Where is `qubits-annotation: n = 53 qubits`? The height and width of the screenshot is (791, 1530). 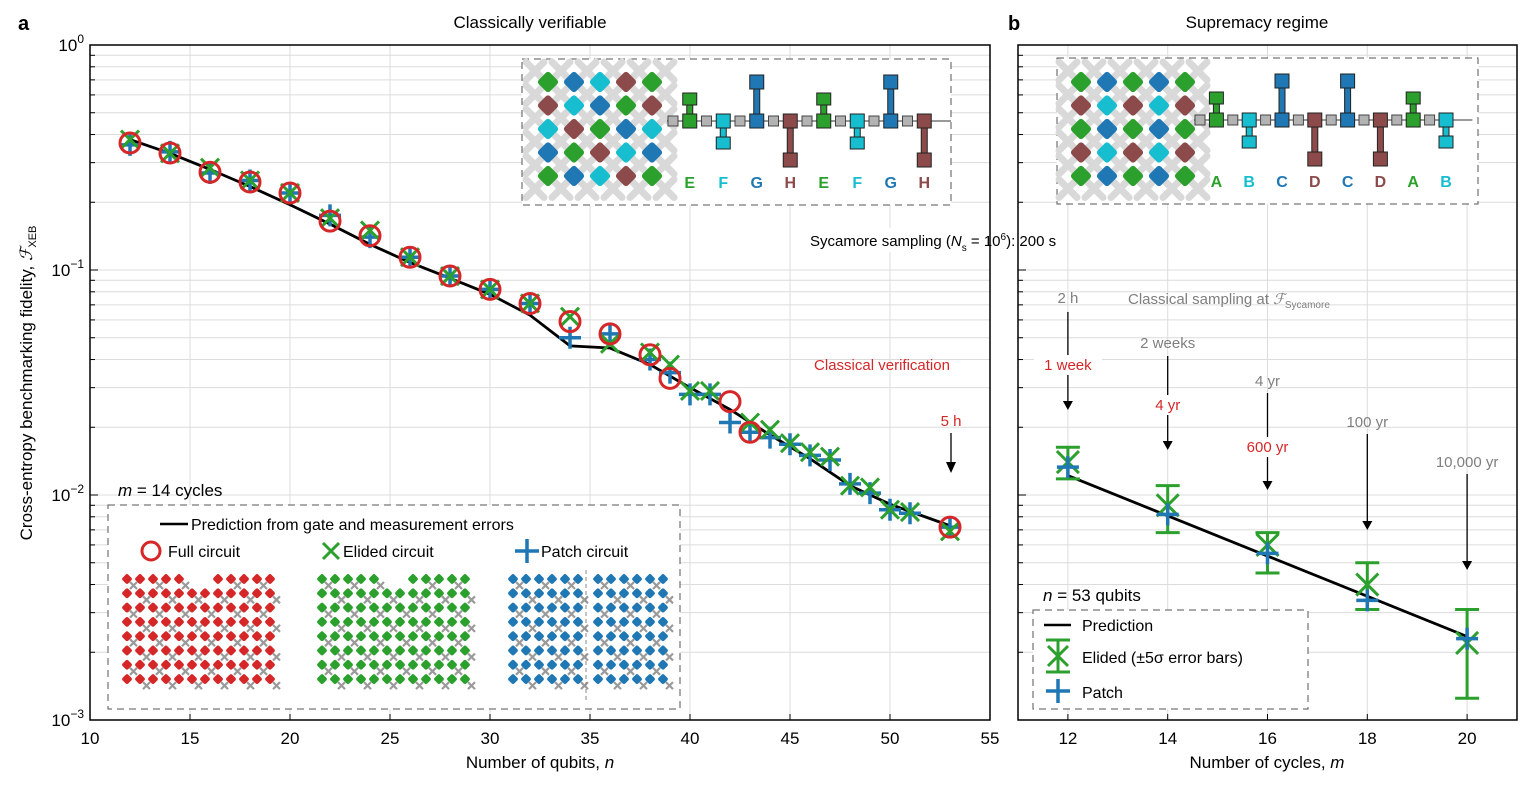 qubits-annotation: n = 53 qubits is located at coordinates (1092, 595).